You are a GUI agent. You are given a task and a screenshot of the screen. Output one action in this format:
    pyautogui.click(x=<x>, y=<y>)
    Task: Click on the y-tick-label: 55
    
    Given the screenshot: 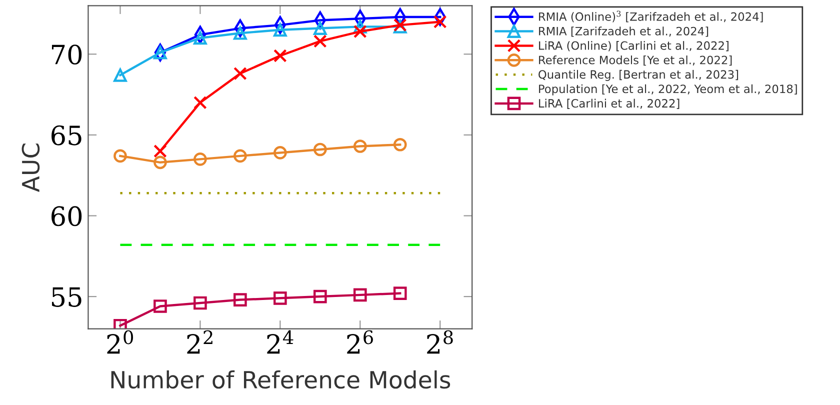 What is the action you would take?
    pyautogui.click(x=67, y=297)
    